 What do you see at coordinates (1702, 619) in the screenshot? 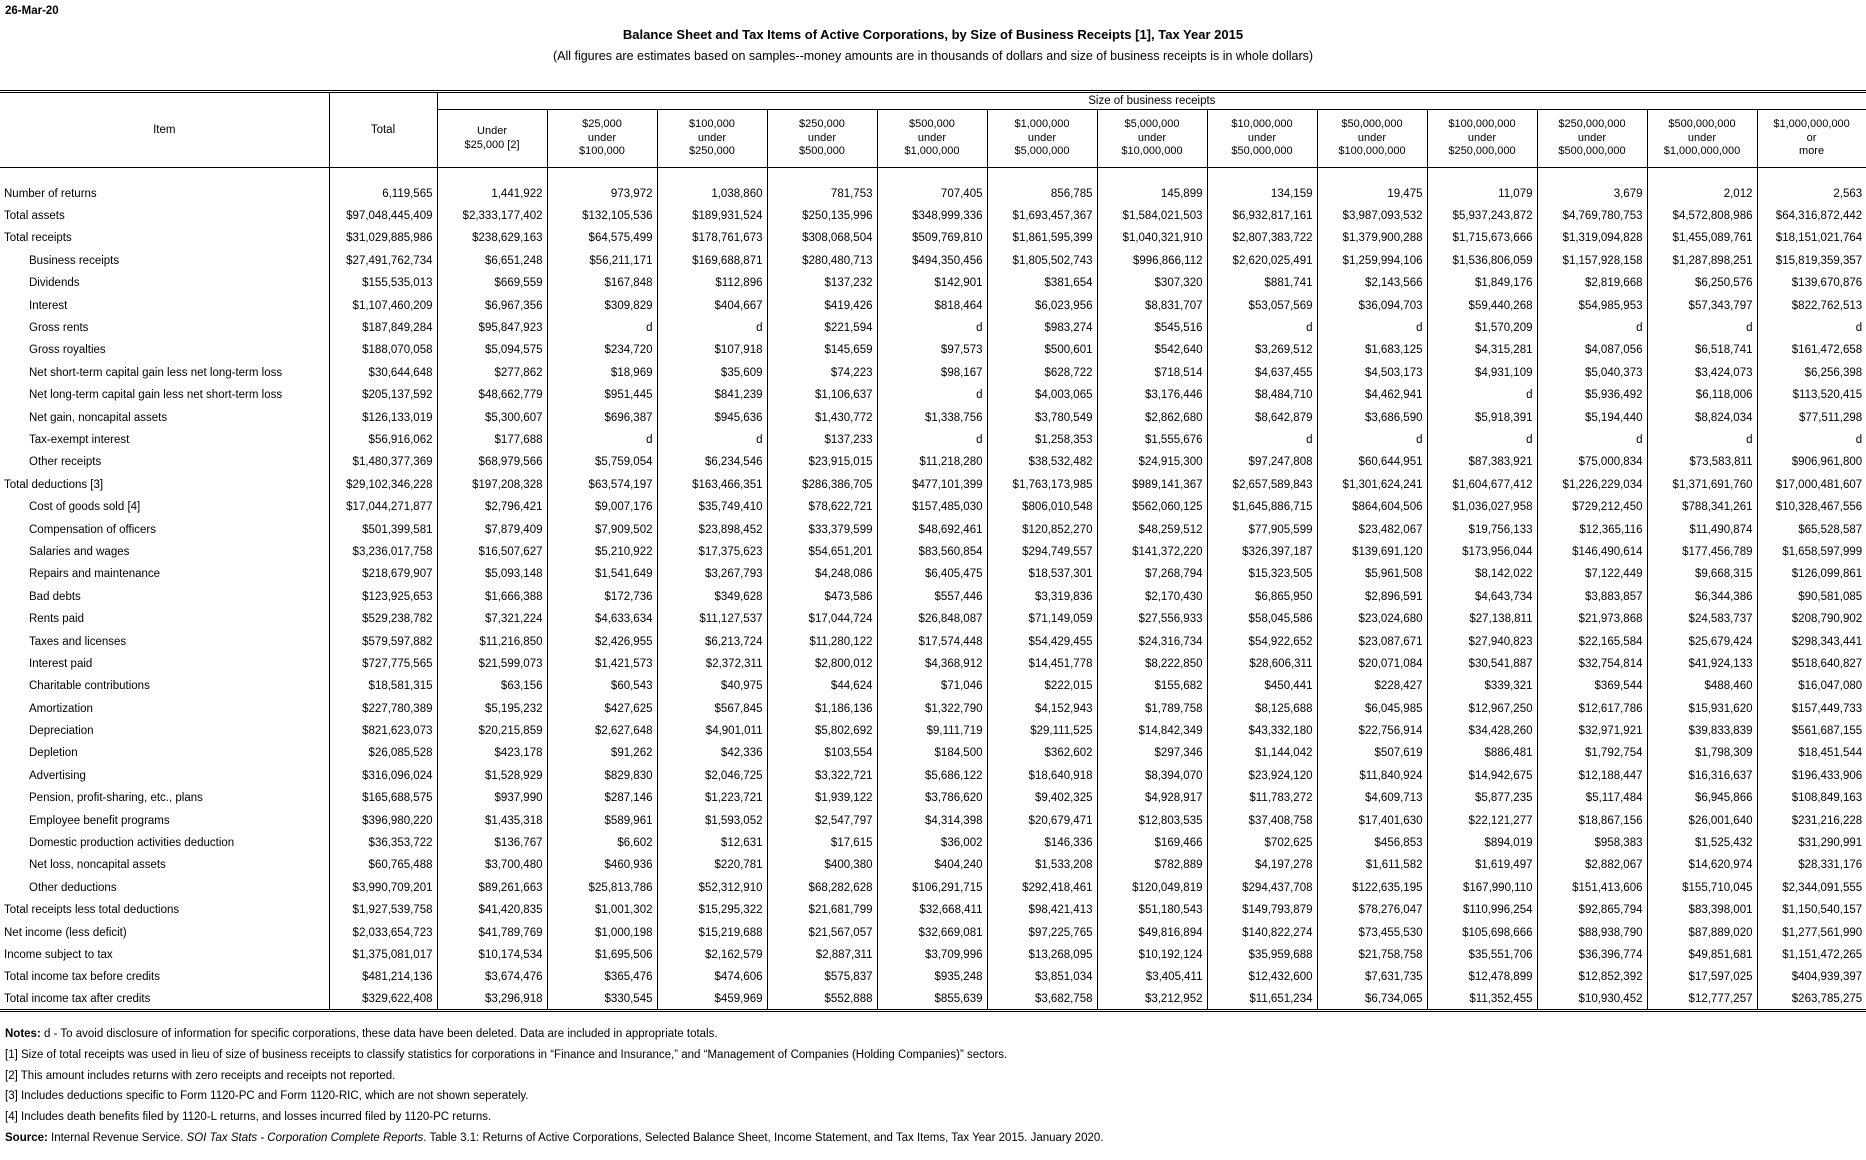
I see `value-cell: $24,583,737` at bounding box center [1702, 619].